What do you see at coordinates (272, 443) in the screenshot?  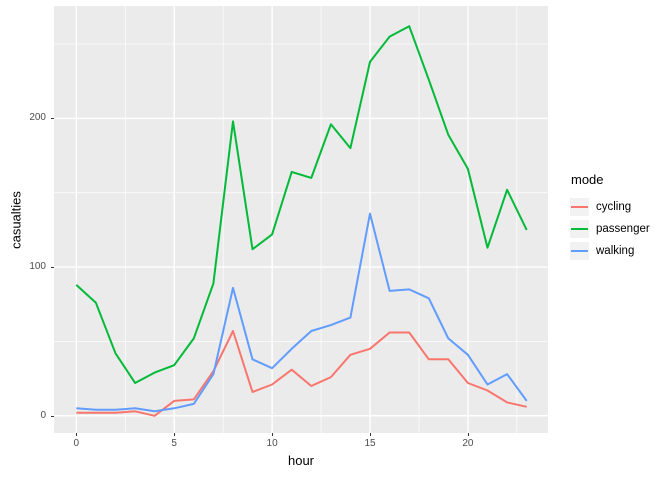 I see `x-tick-label: 10` at bounding box center [272, 443].